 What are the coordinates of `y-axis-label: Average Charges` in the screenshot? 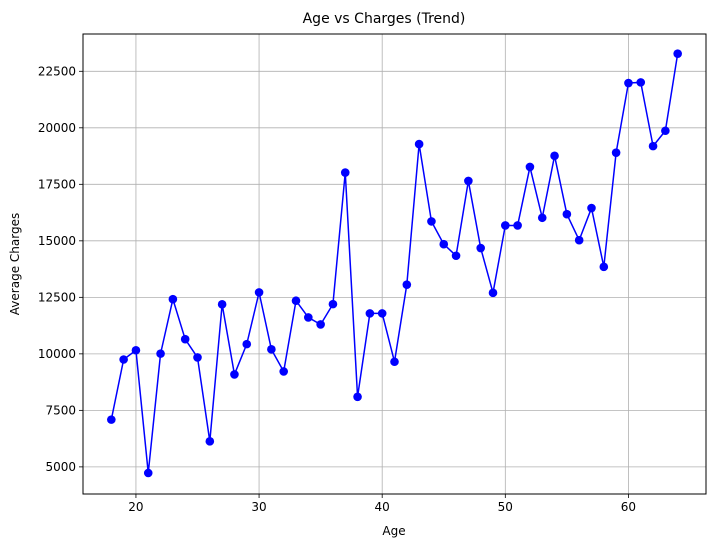 It's located at (15, 264).